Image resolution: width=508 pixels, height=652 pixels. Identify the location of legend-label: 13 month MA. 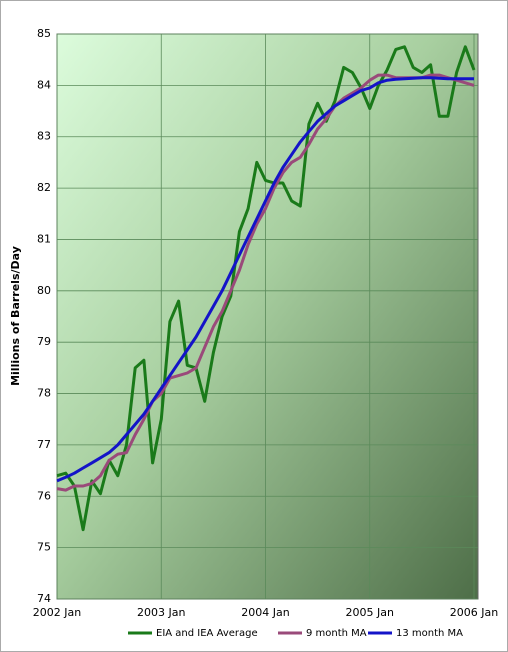
(429, 633).